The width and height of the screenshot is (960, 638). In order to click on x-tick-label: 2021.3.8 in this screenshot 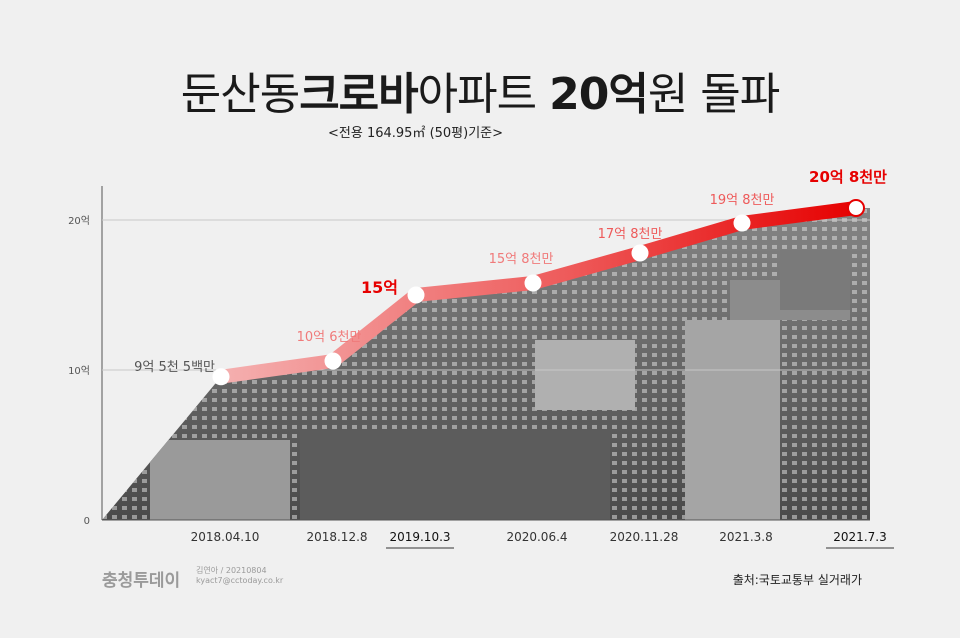, I will do `click(745, 537)`.